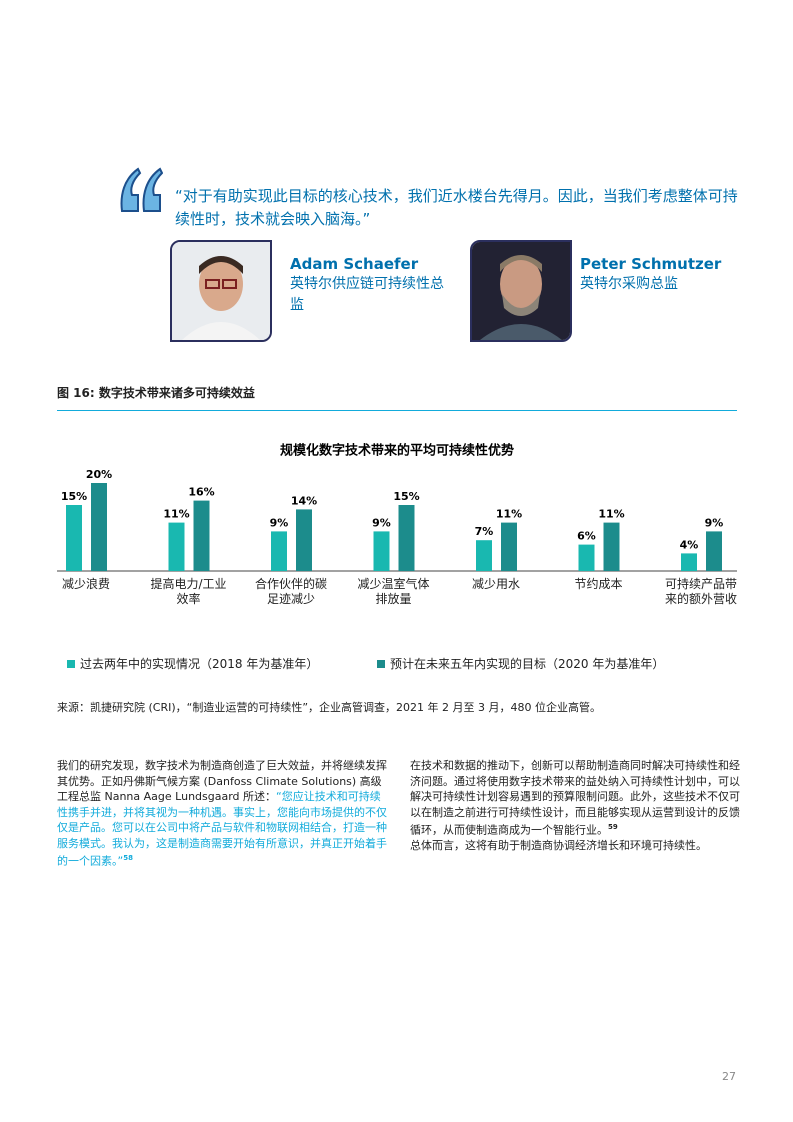 This screenshot has height=1122, width=793. Describe the element at coordinates (729, 1076) in the screenshot. I see `page-number: 27` at that location.